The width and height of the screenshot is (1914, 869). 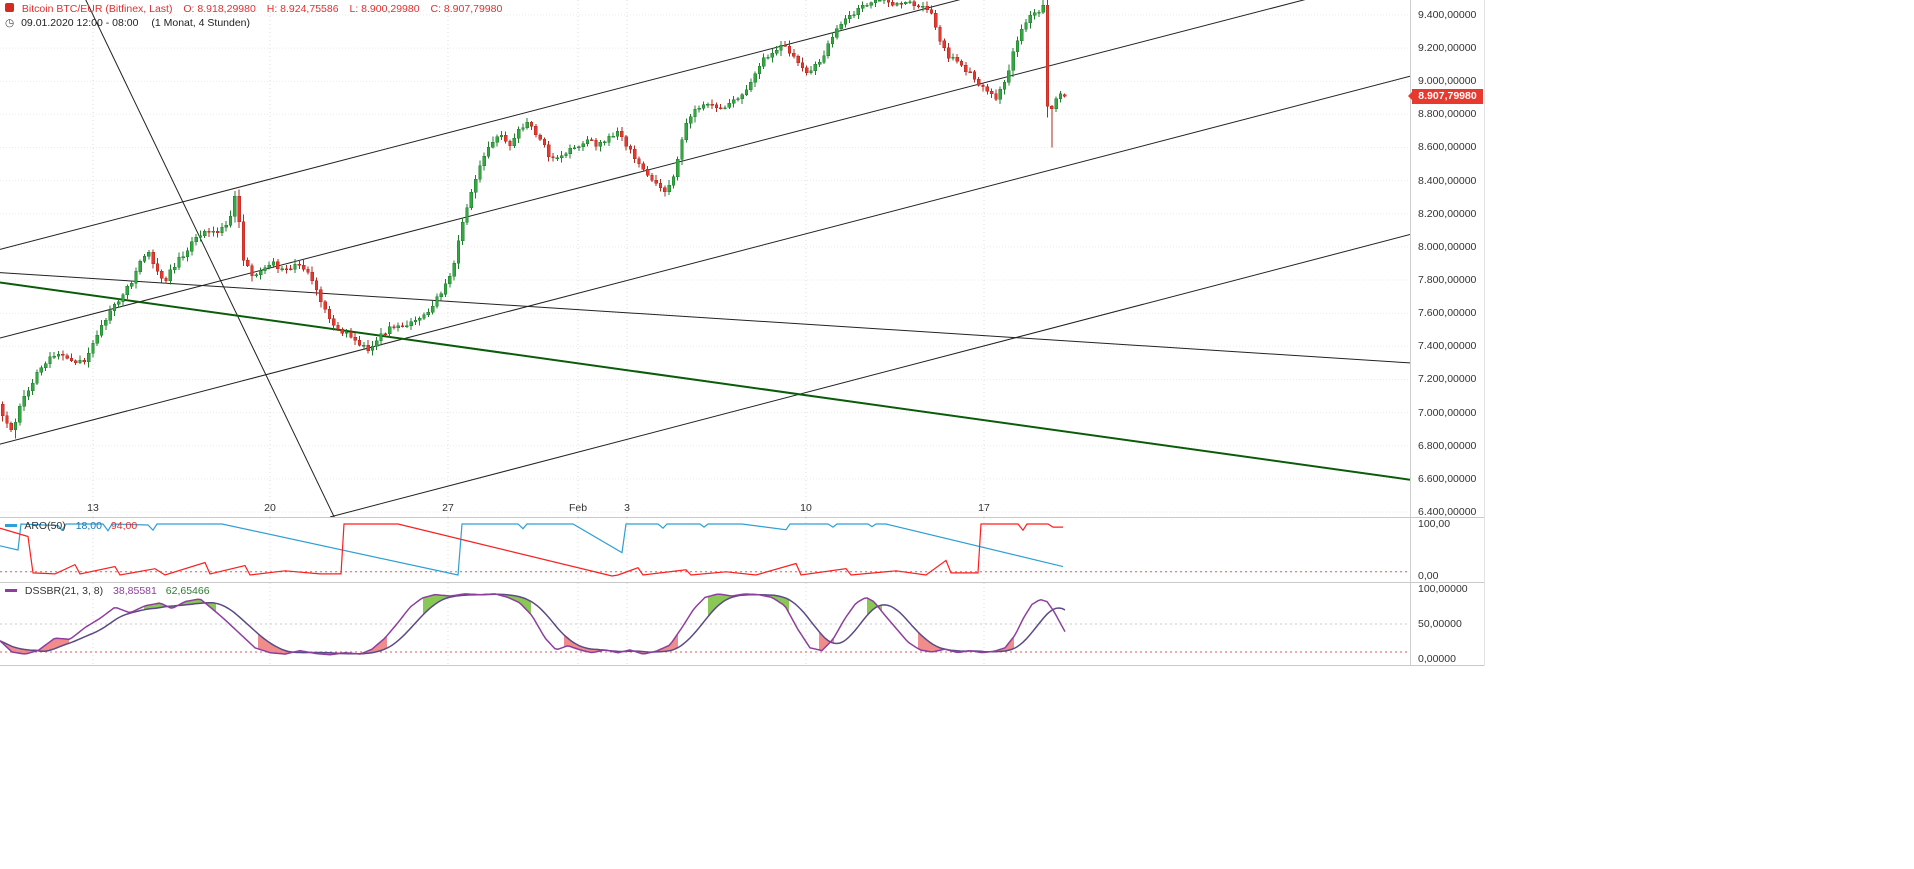 I want to click on open-value: 8.918,29980, so click(x=226, y=9).